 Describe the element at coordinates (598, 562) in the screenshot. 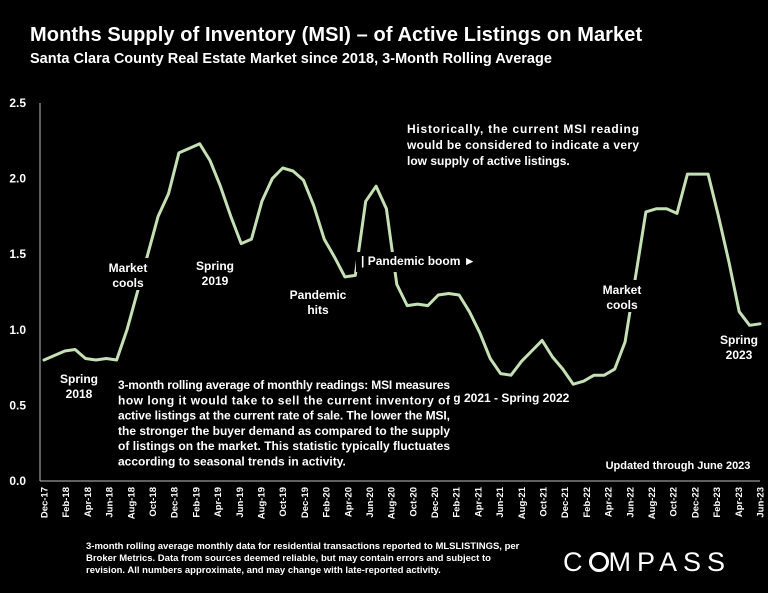

I see `logo-ring-icon` at that location.